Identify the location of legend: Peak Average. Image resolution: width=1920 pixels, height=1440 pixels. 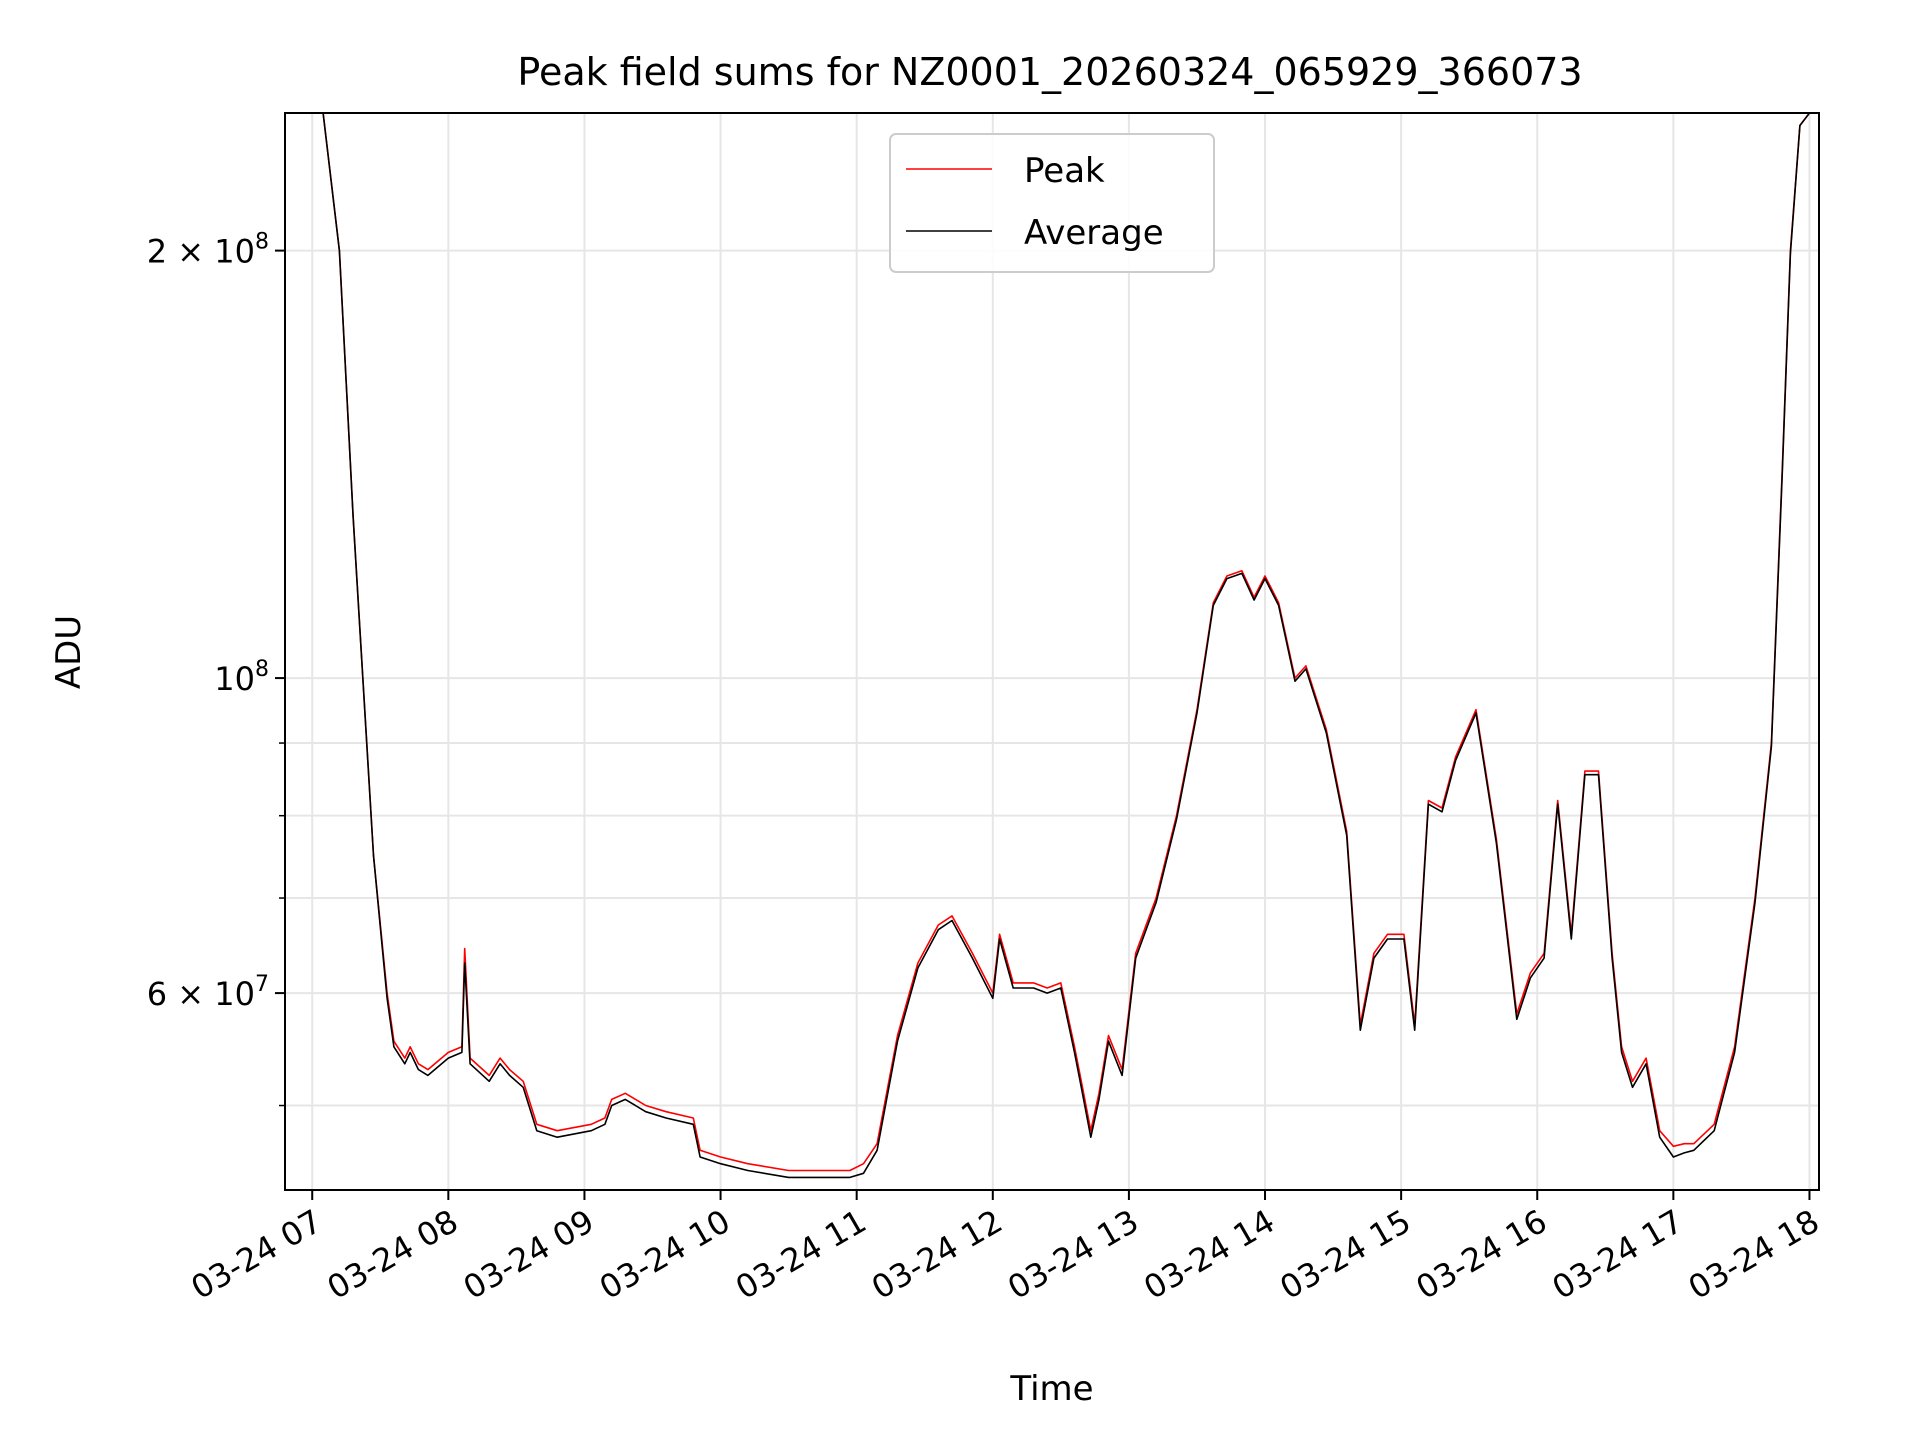
(1052, 203).